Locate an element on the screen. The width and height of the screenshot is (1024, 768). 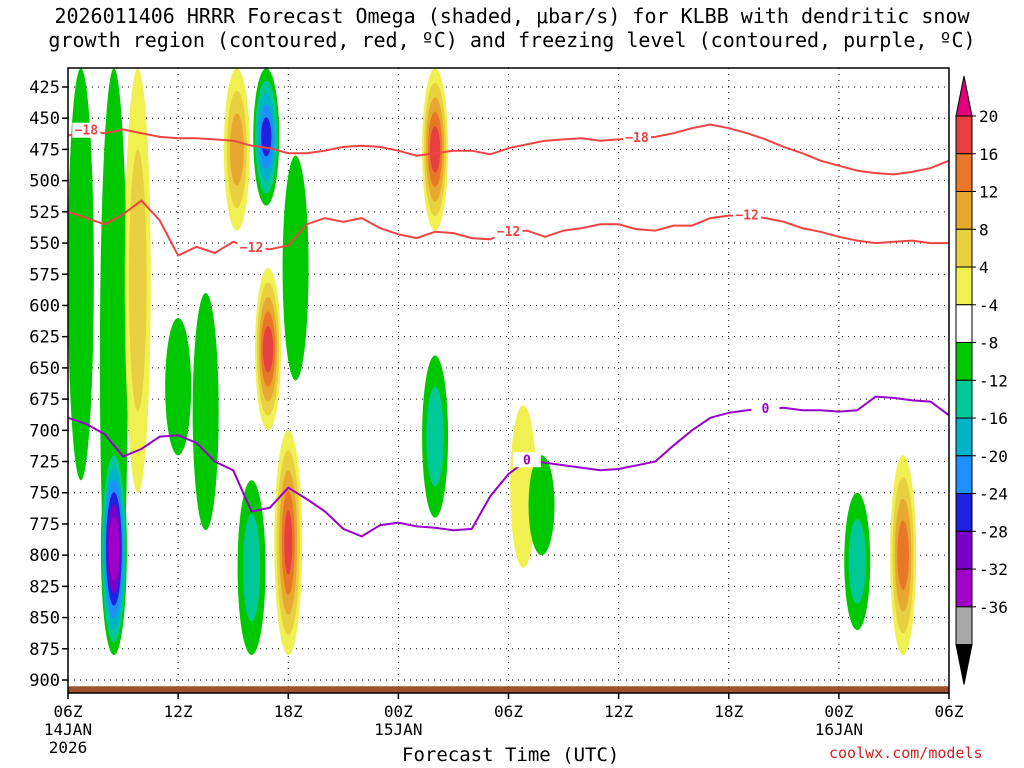
colorbar-label-10: -24 is located at coordinates (993, 494).